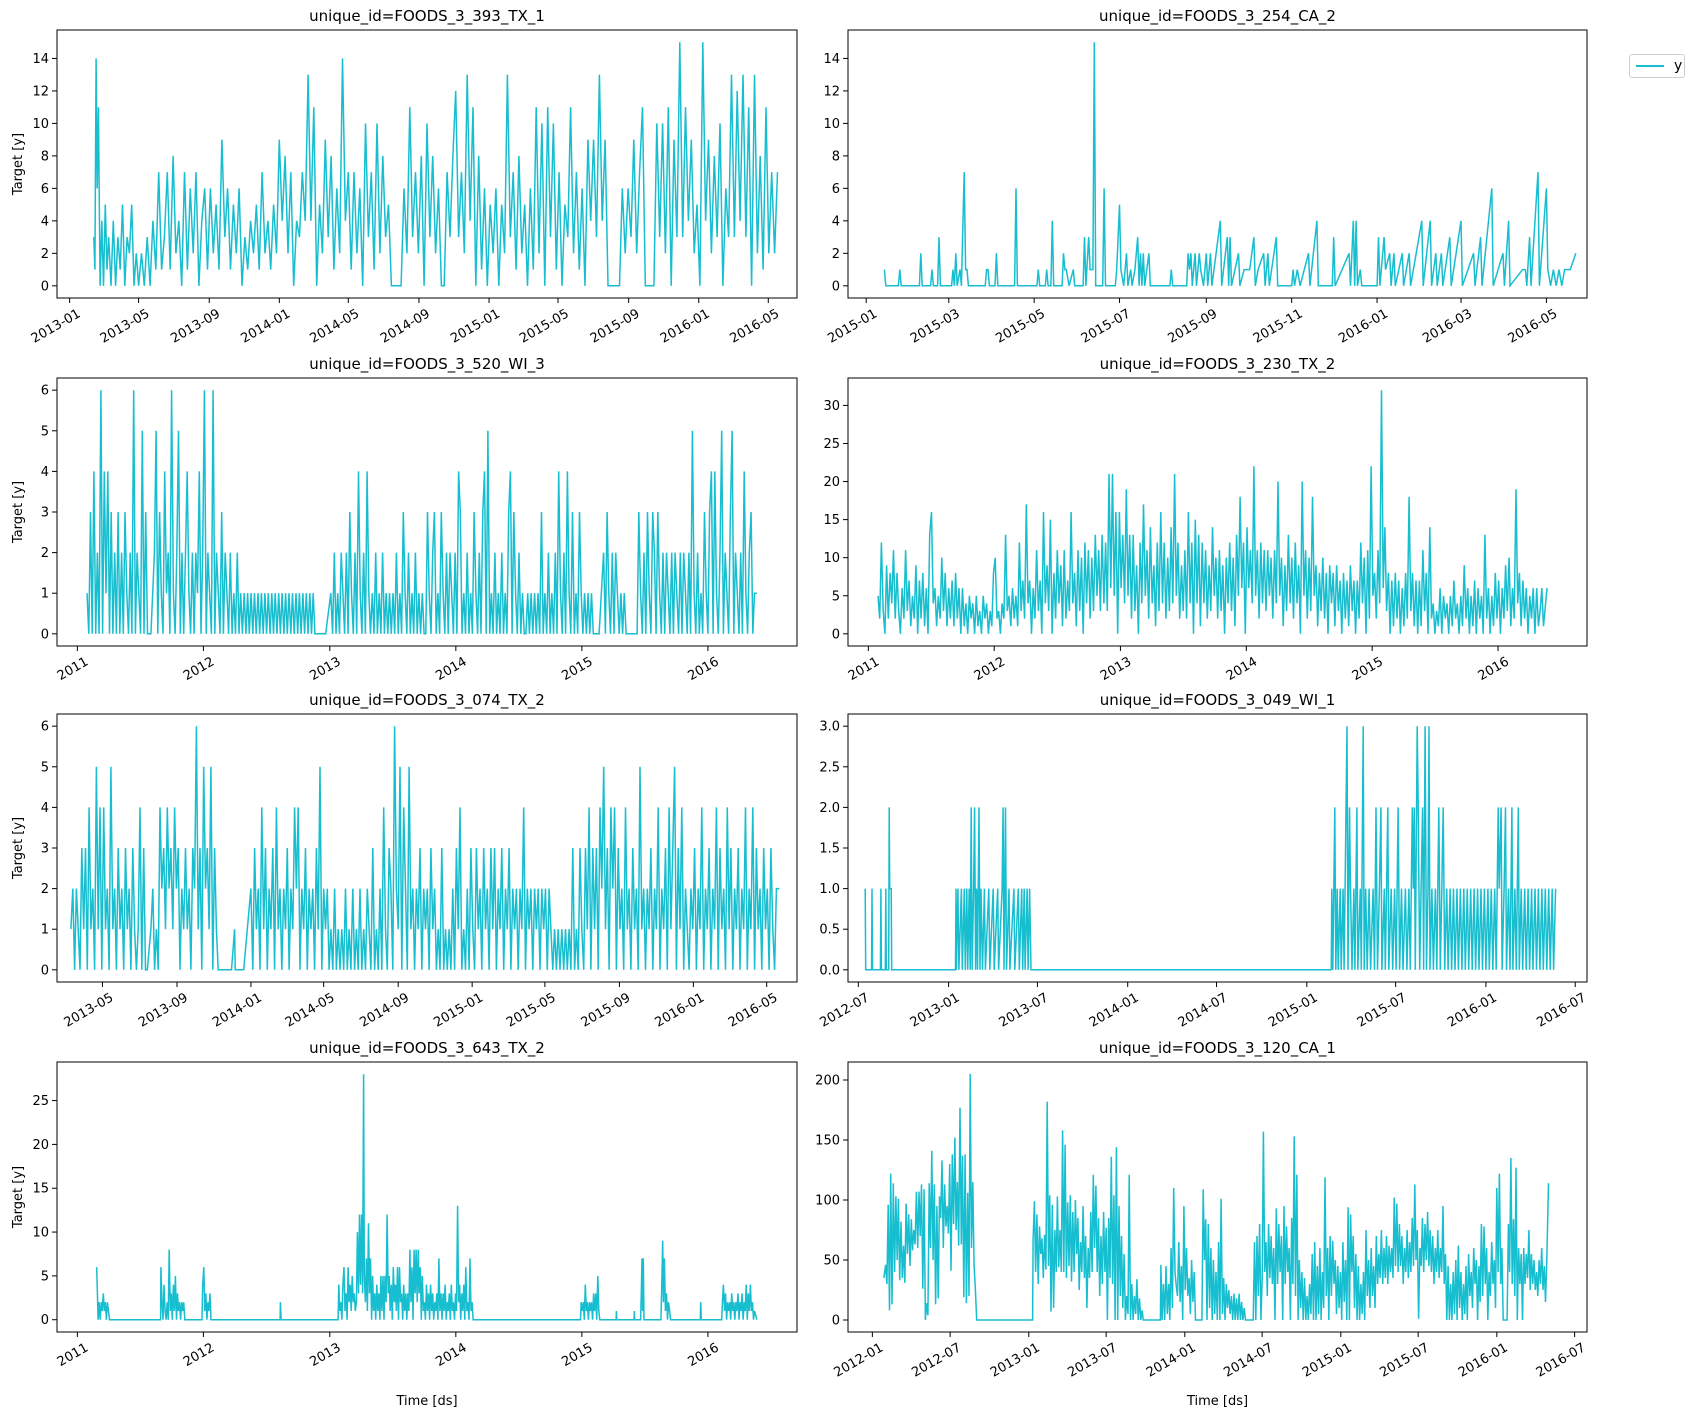  Describe the element at coordinates (427, 1048) in the screenshot. I see `subplot-title: unique_id=FOODS_3_643_TX_2` at that location.